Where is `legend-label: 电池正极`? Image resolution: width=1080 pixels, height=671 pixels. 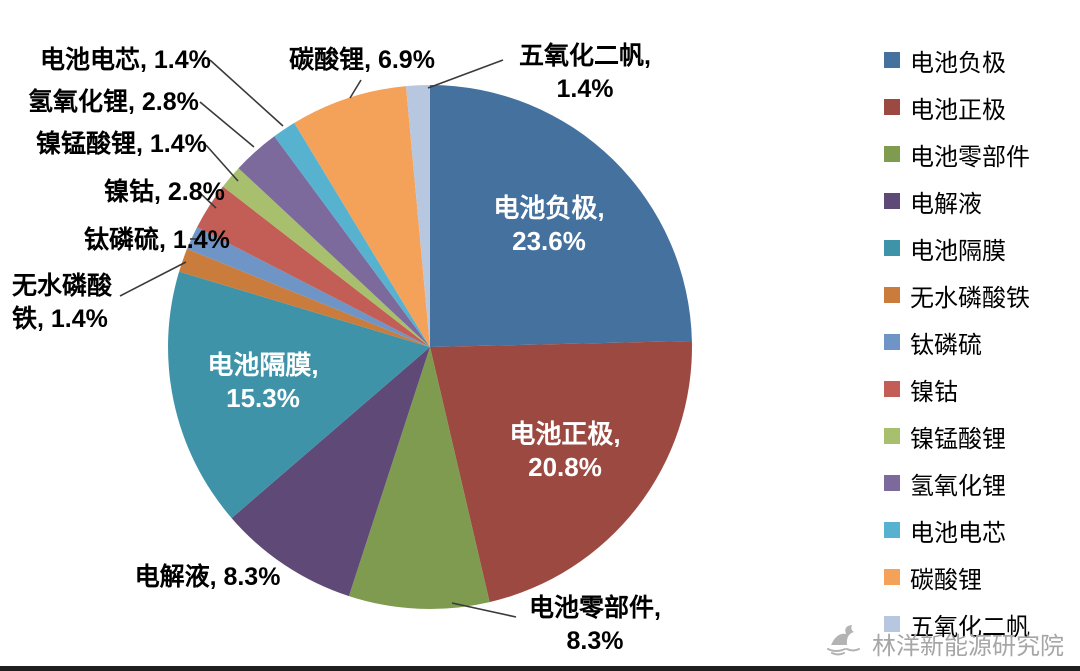 legend-label: 电池正极 is located at coordinates (958, 110).